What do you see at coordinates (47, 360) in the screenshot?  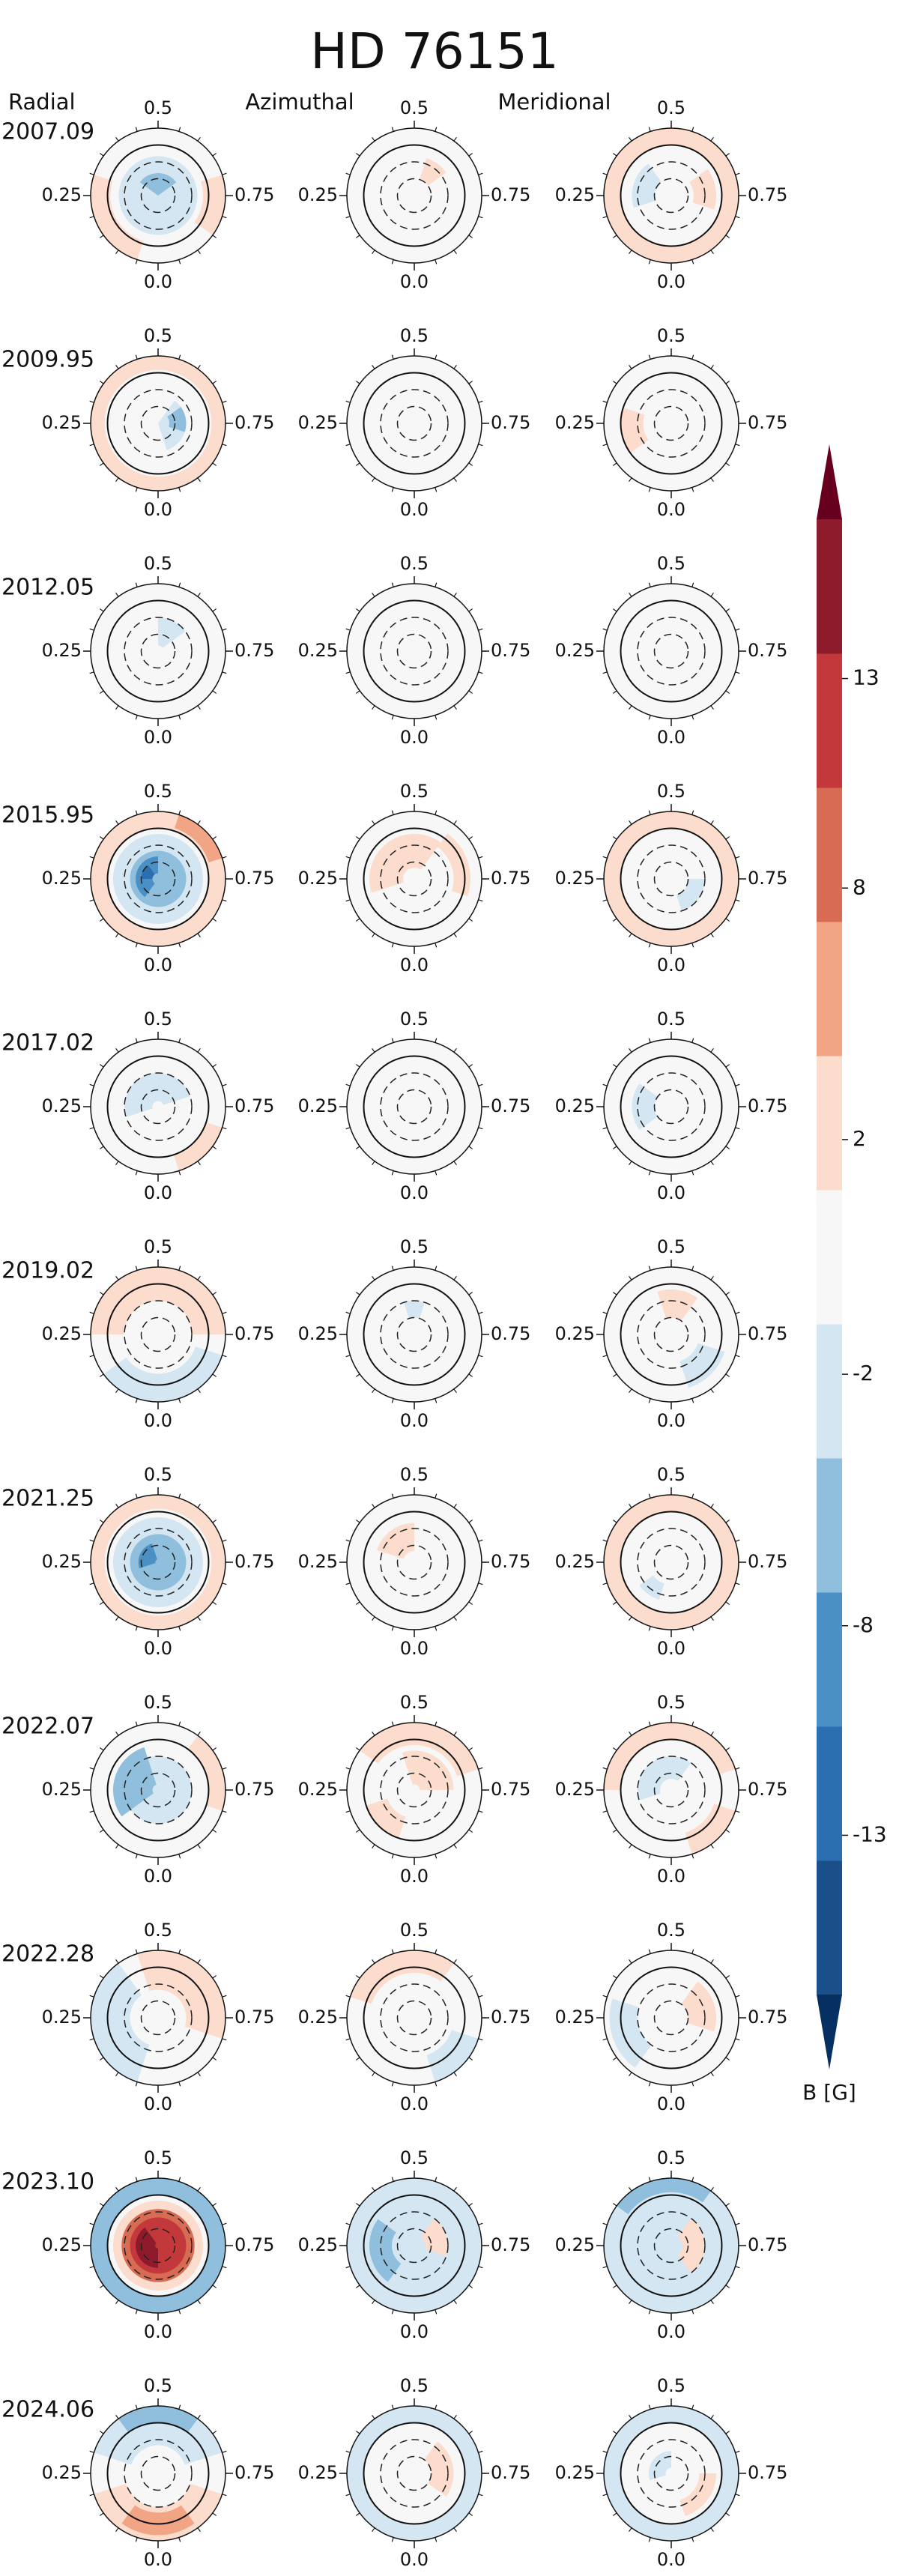 I see `epoch-label: 2009.95` at bounding box center [47, 360].